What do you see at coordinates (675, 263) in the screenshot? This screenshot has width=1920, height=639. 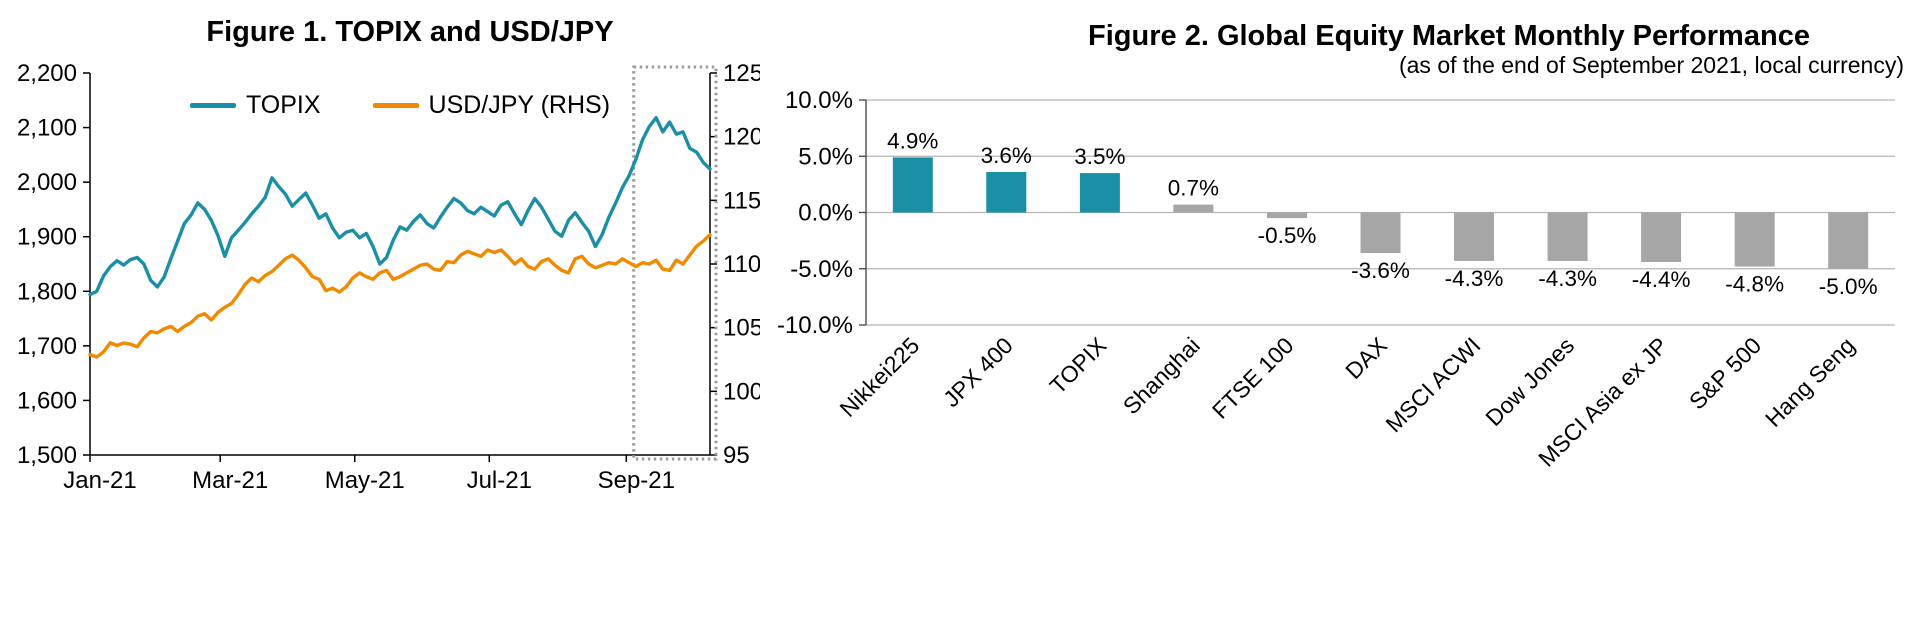 I see `recent-period-highlight-box` at bounding box center [675, 263].